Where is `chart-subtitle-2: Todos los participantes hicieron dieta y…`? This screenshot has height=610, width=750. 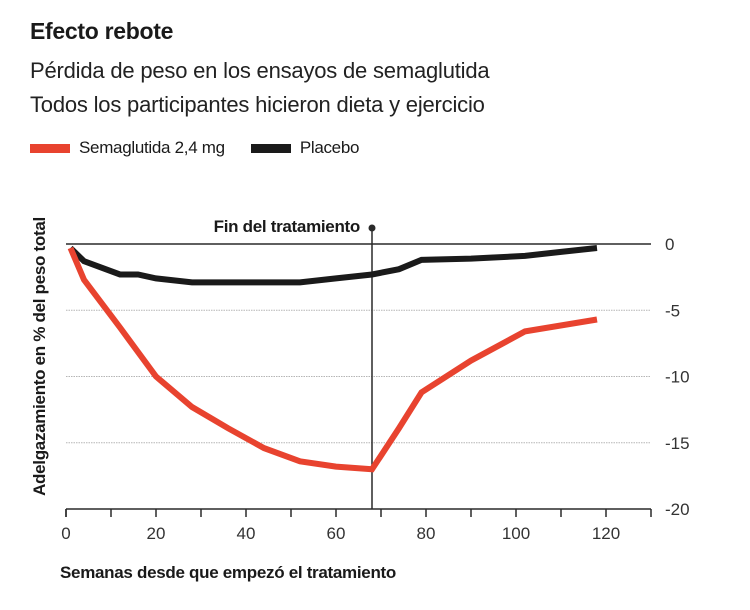 chart-subtitle-2: Todos los participantes hicieron dieta y… is located at coordinates (257, 104).